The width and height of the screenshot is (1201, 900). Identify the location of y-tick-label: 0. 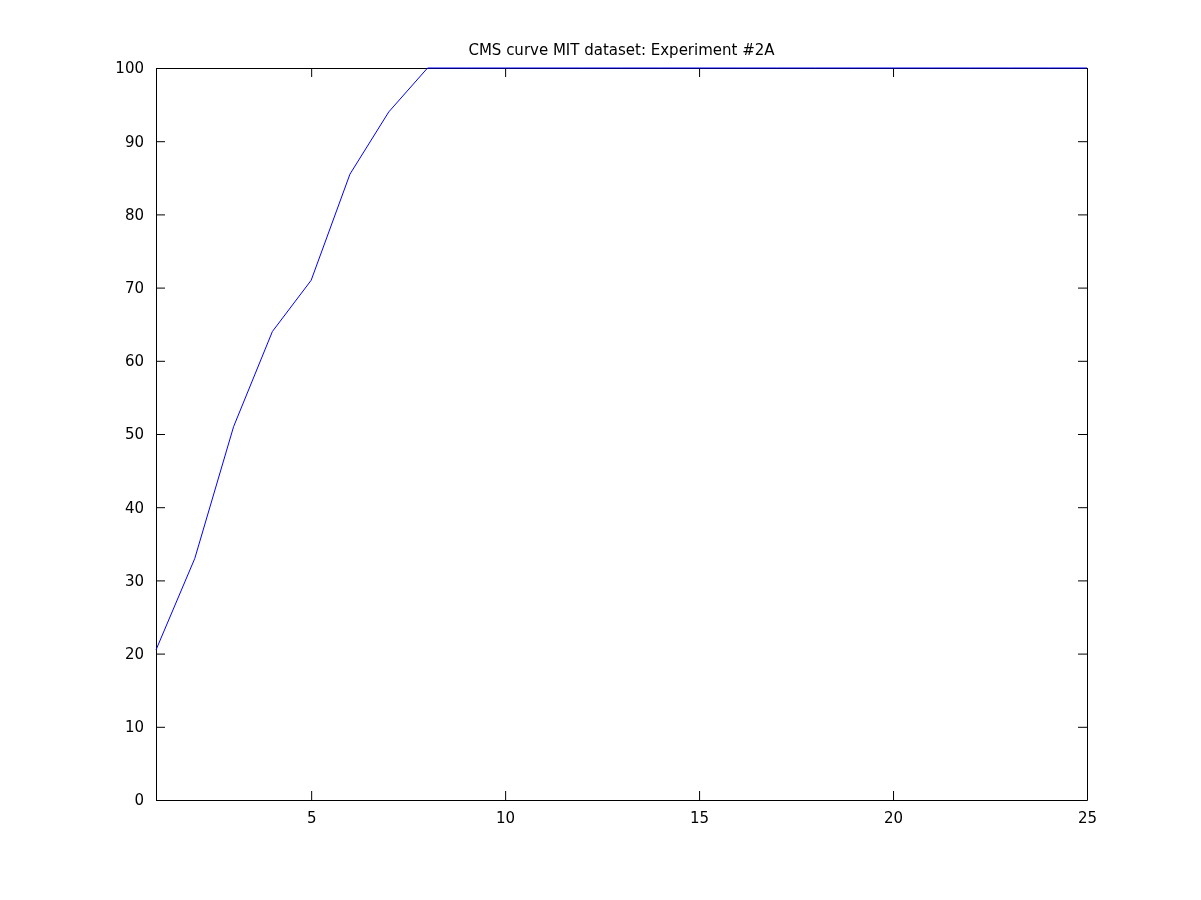
(139, 800).